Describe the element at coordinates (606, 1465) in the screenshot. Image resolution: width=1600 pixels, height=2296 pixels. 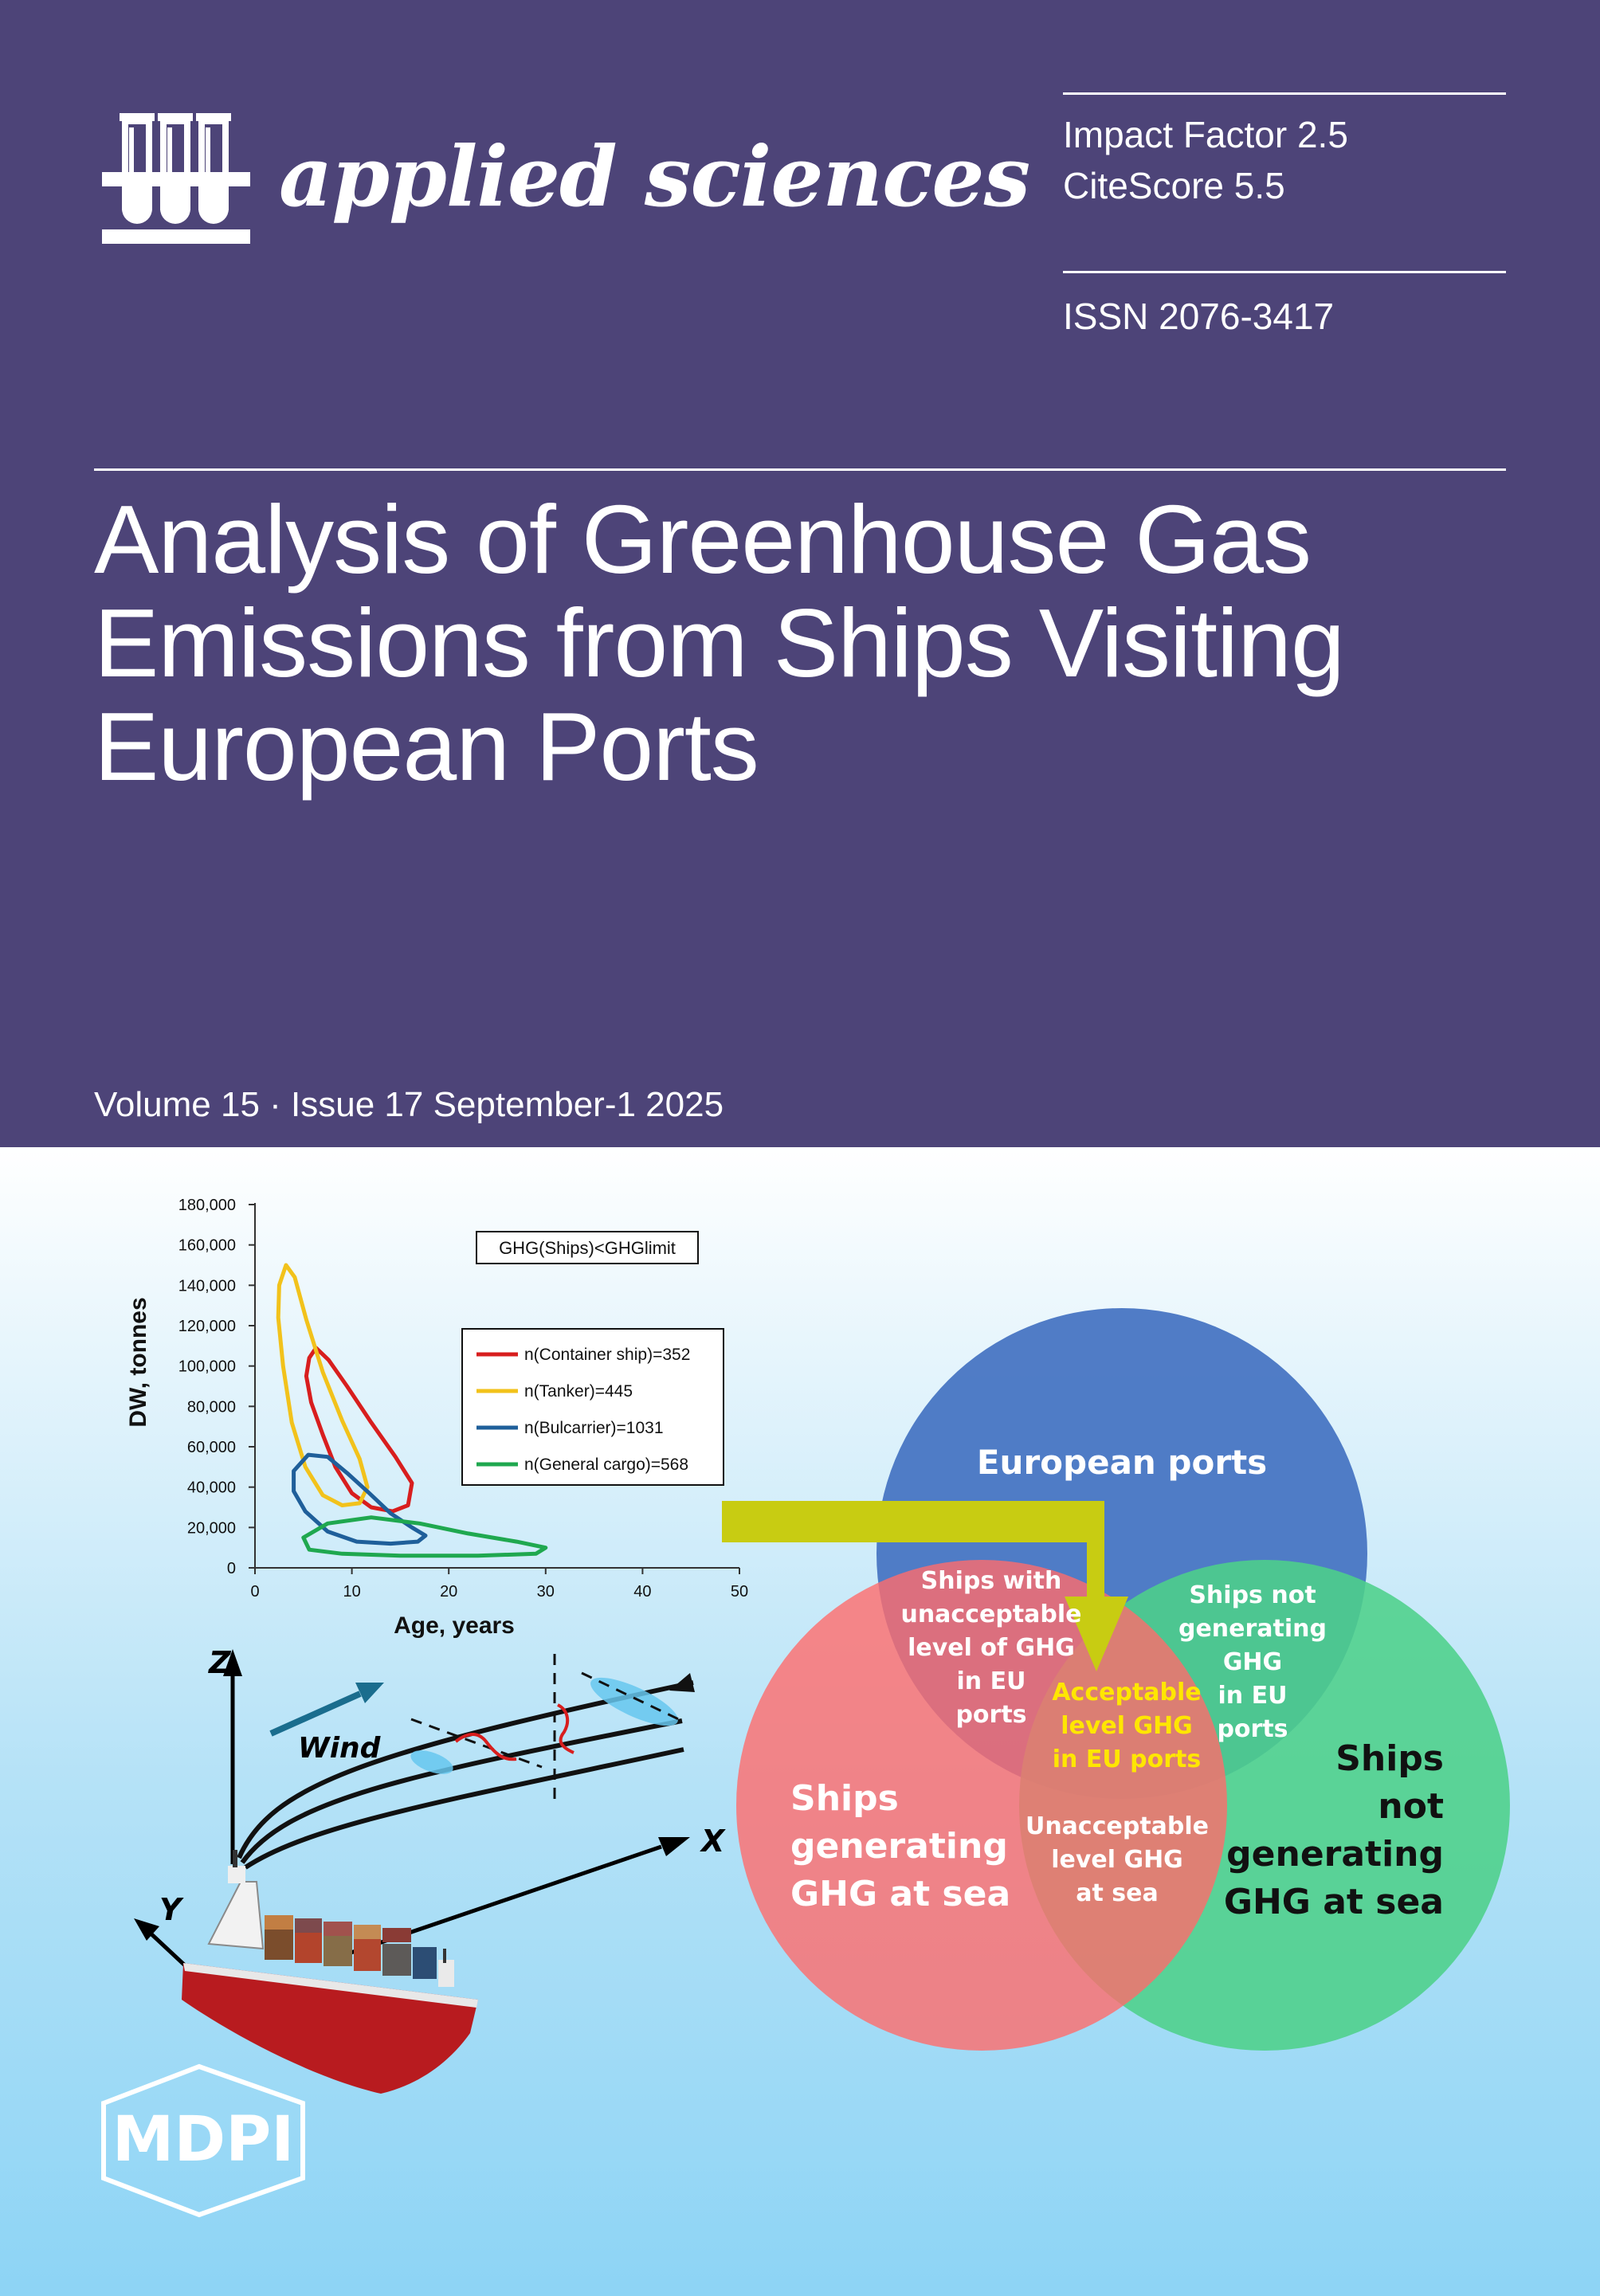
I see `legend-label: n(General cargo)=568` at that location.